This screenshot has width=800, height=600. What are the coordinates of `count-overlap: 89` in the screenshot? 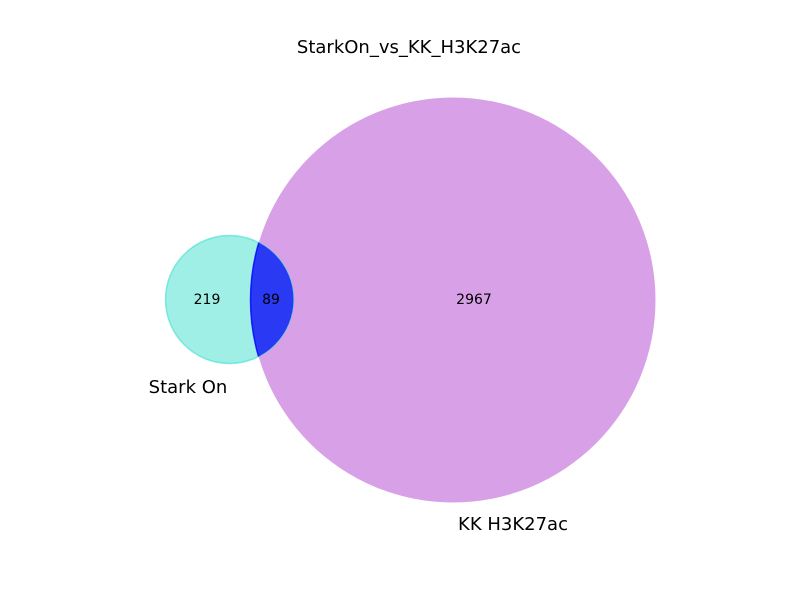 It's located at (271, 300).